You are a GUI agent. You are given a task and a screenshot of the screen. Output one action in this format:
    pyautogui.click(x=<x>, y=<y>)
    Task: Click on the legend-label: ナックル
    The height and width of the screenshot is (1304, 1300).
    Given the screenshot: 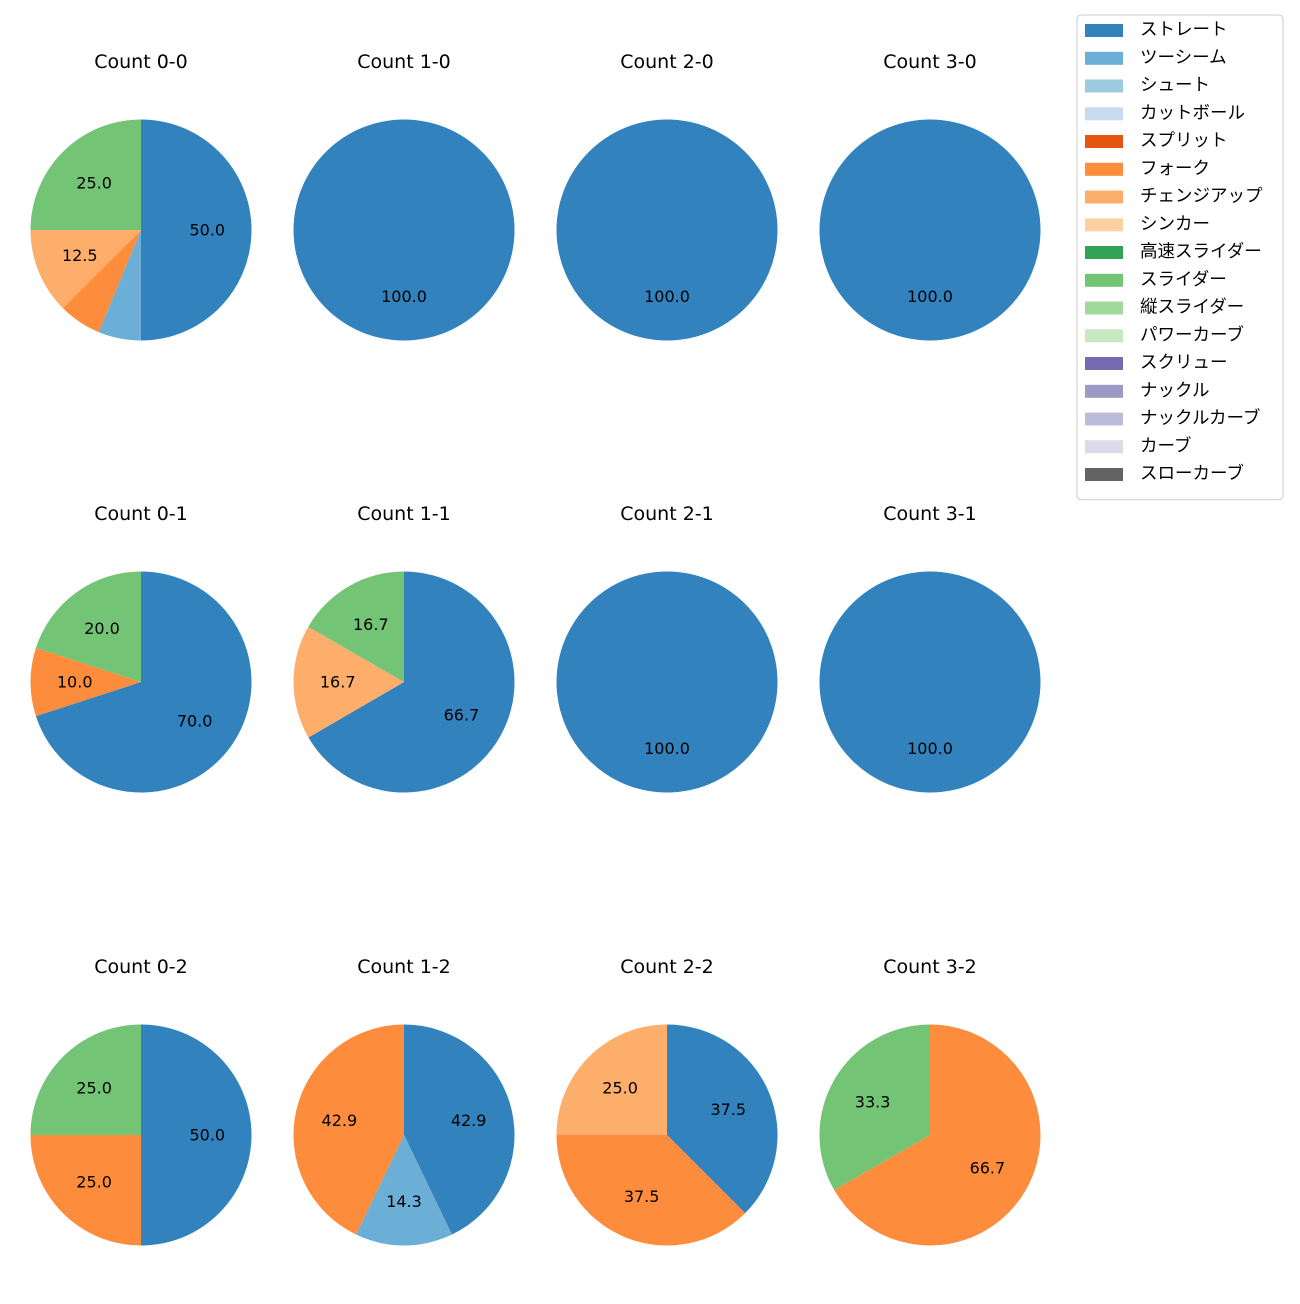 What is the action you would take?
    pyautogui.click(x=1174, y=391)
    